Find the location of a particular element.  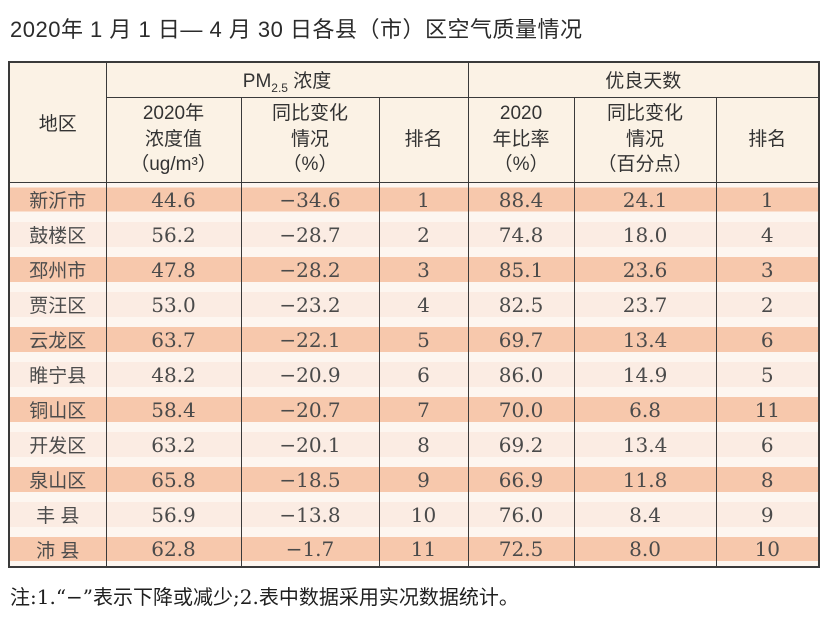

cell-good-rank: 6 is located at coordinates (767, 339).